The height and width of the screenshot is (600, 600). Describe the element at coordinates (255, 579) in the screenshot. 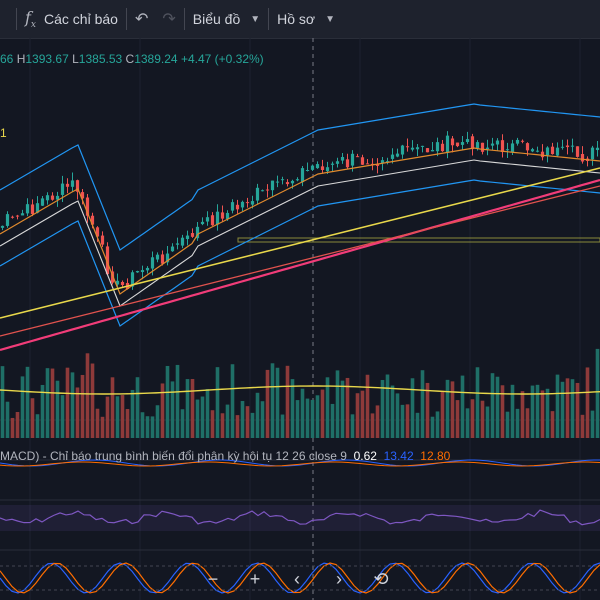

I see `zoom-in-button: +` at that location.